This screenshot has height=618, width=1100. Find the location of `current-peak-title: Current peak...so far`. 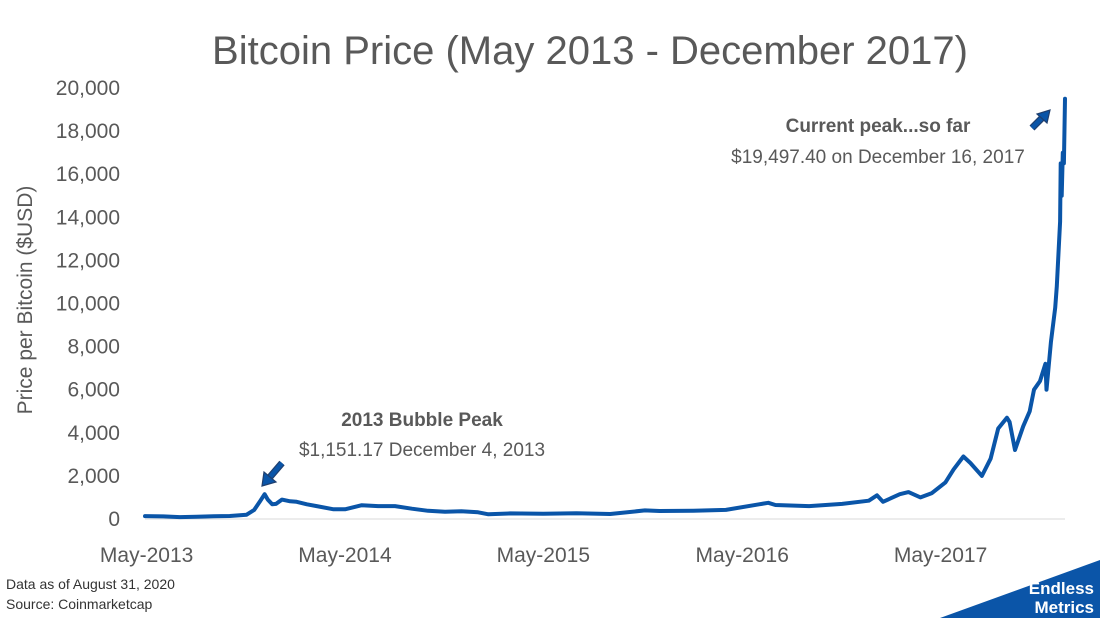

current-peak-title: Current peak...so far is located at coordinates (878, 126).